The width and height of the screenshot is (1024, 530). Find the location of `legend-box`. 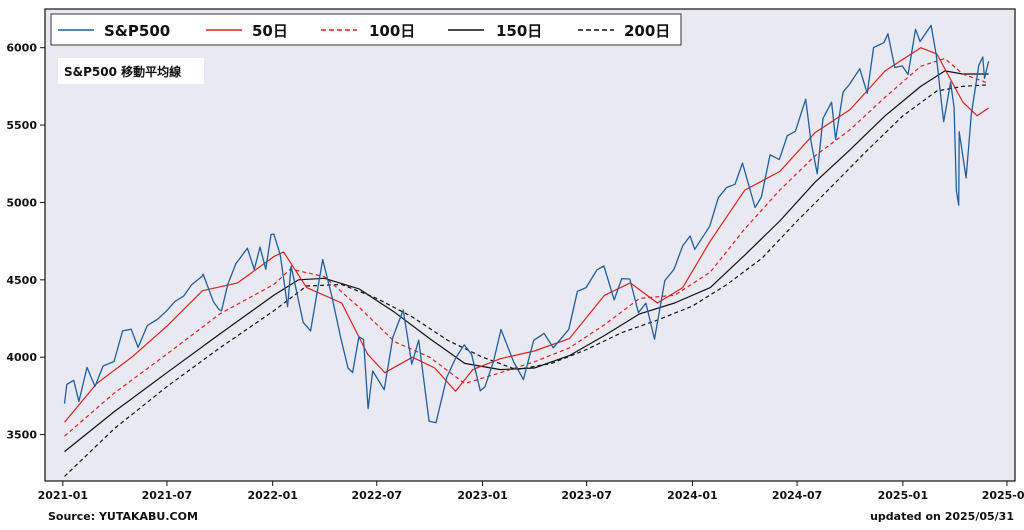

legend-box is located at coordinates (366, 29).